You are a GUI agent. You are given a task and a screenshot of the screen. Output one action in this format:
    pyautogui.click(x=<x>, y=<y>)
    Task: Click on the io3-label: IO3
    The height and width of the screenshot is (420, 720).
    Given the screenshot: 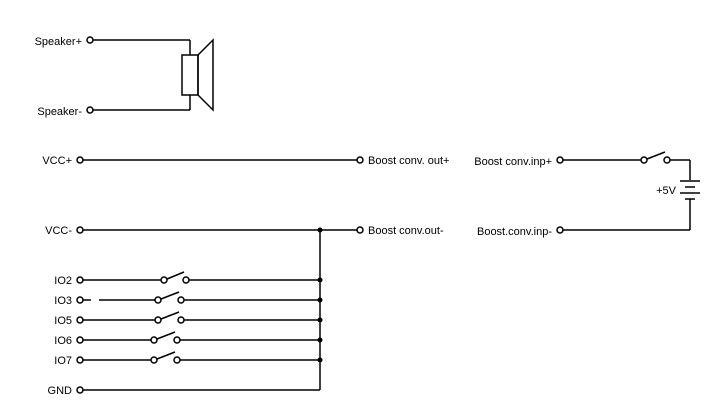 What is the action you would take?
    pyautogui.click(x=63, y=301)
    